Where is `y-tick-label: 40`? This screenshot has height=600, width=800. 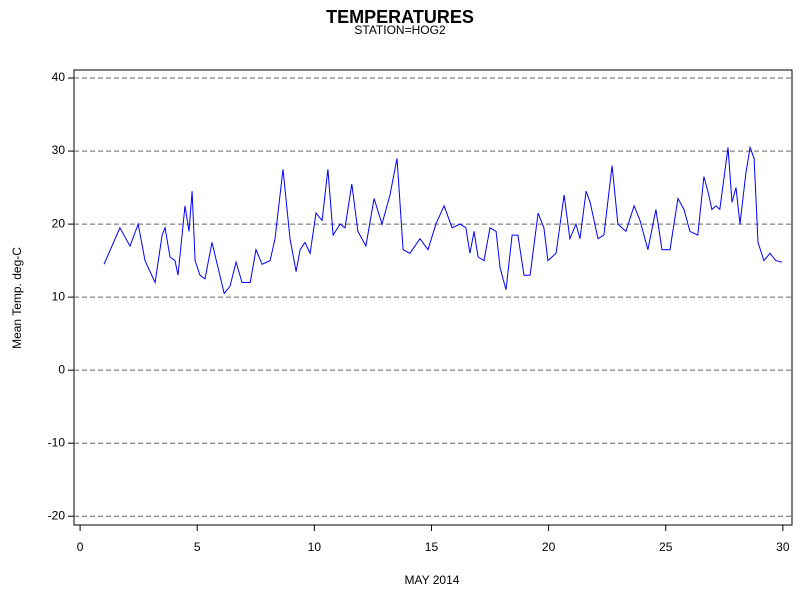 y-tick-label: 40 is located at coordinates (59, 77).